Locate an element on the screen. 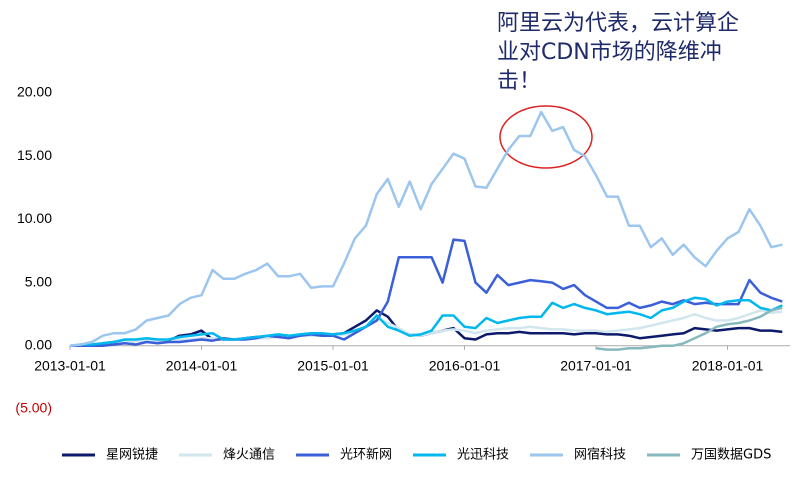 The height and width of the screenshot is (479, 800). highlight-circle is located at coordinates (546, 137).